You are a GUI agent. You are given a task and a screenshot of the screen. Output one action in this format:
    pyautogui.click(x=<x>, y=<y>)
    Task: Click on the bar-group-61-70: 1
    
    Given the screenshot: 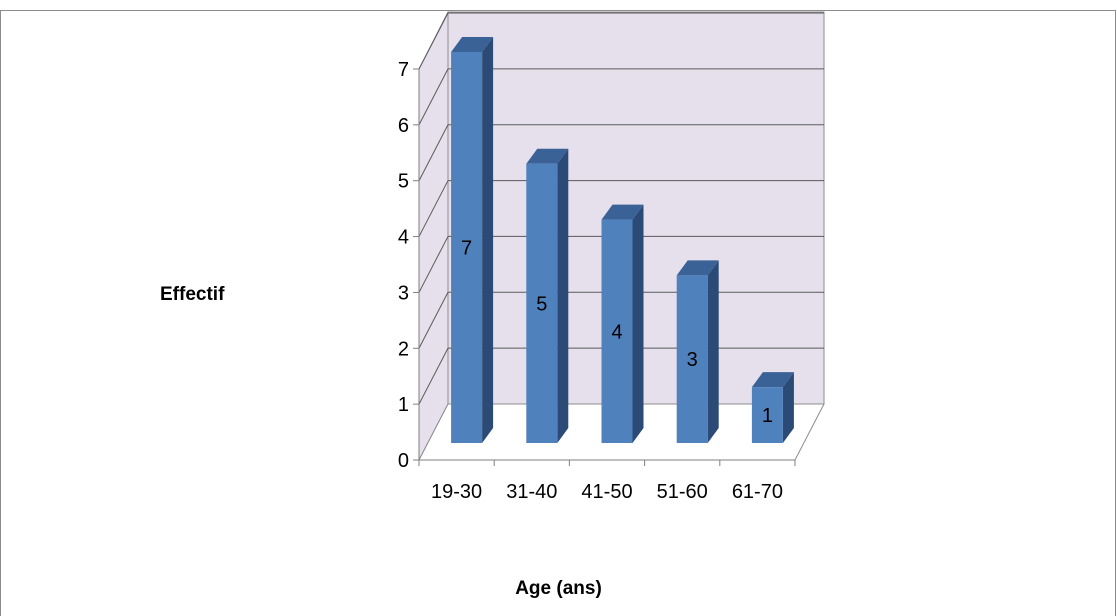 What is the action you would take?
    pyautogui.click(x=772, y=407)
    